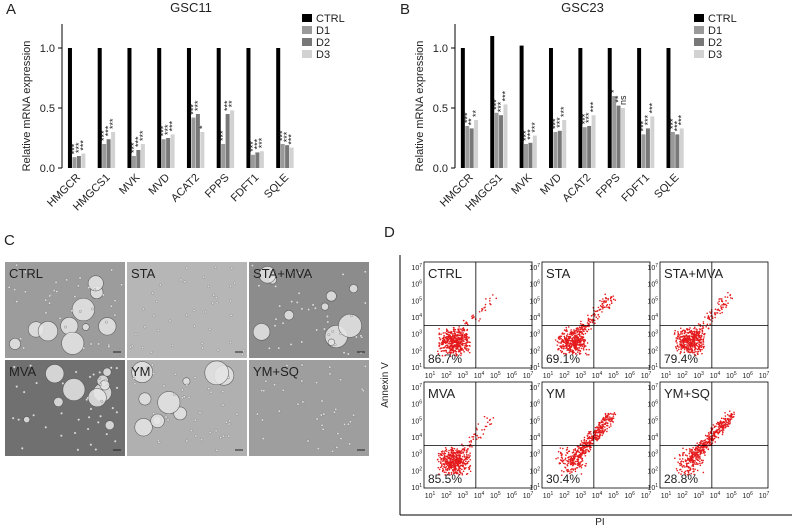 Image resolution: width=798 pixels, height=528 pixels. Describe the element at coordinates (652, 387) in the screenshot. I see `y-tick-label: 10⁷` at that location.